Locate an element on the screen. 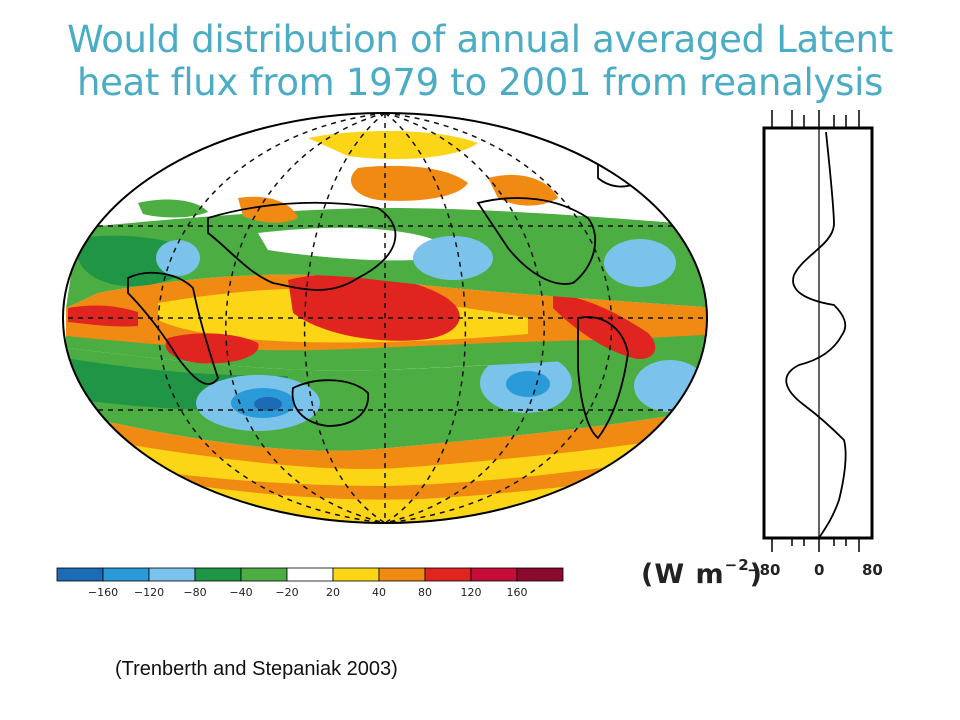 The height and width of the screenshot is (720, 960). colorbar-tick-label: 80 is located at coordinates (425, 592).